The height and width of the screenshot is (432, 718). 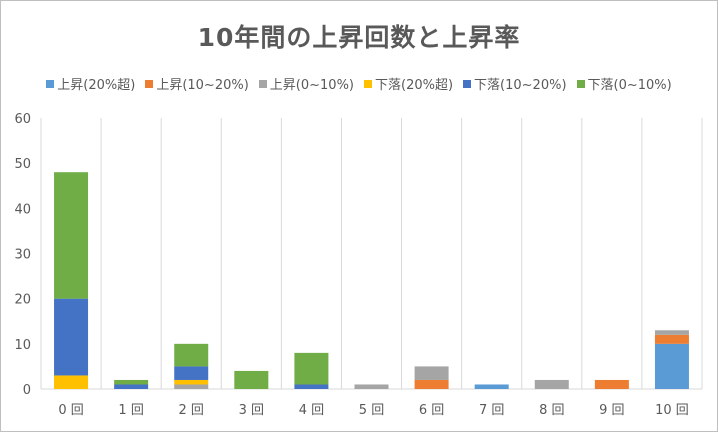 I want to click on legend-label: 上昇(20%超), so click(x=96, y=85).